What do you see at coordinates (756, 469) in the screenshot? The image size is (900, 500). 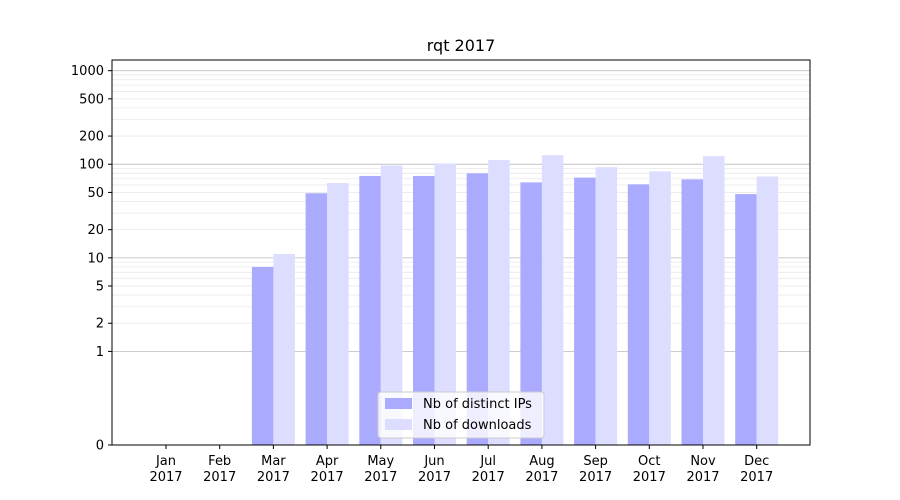 I see `x-tick-label: Dec 2017` at bounding box center [756, 469].